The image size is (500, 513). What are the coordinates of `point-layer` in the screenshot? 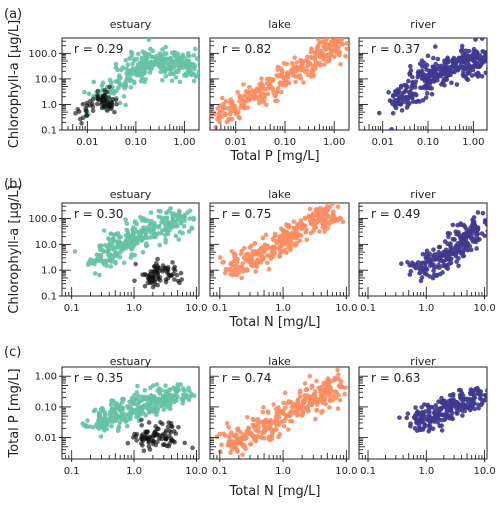 It's located at (136, 82).